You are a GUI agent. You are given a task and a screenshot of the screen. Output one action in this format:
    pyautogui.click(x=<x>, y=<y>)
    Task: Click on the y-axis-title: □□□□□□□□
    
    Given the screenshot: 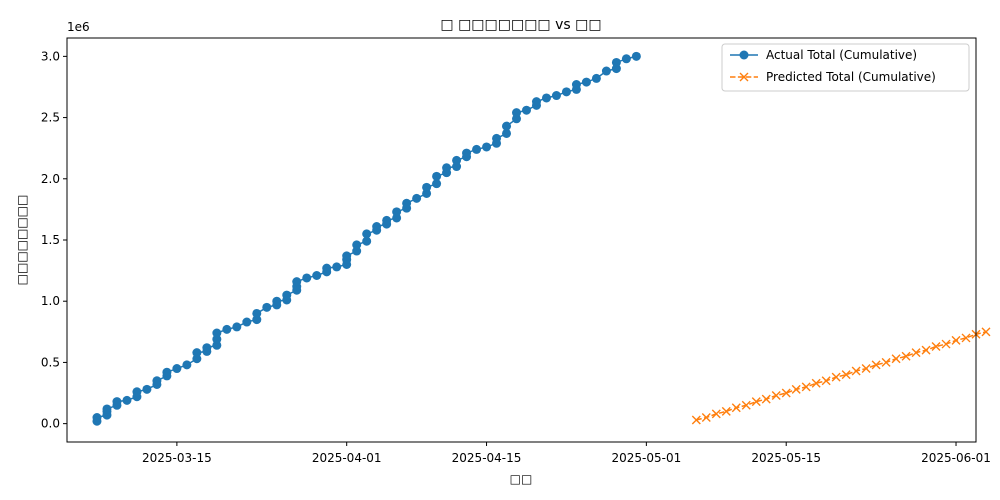 What is the action you would take?
    pyautogui.click(x=22, y=240)
    